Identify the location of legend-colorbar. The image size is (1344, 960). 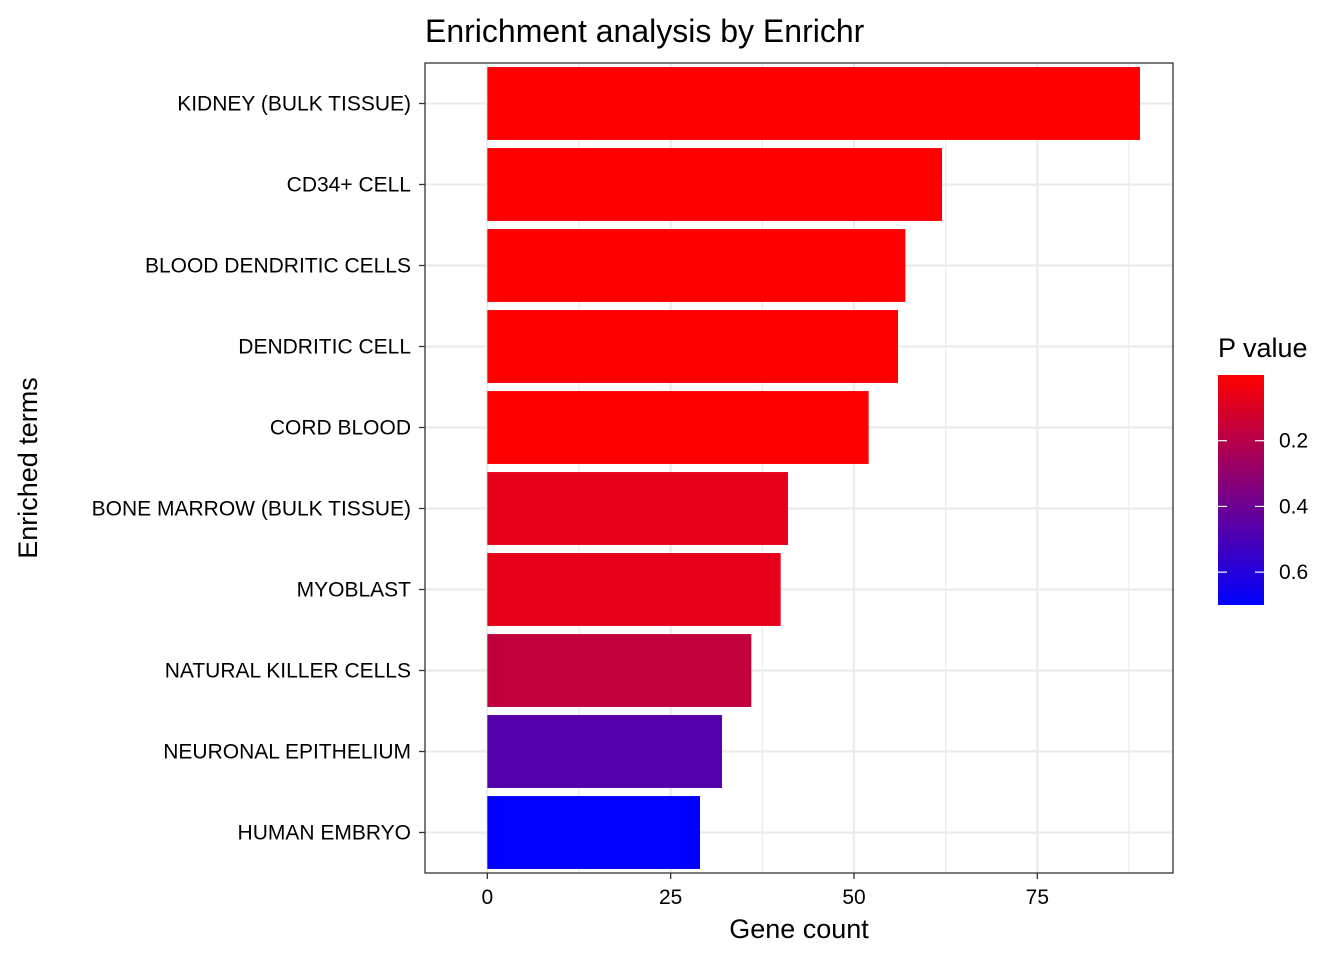
(1241, 490).